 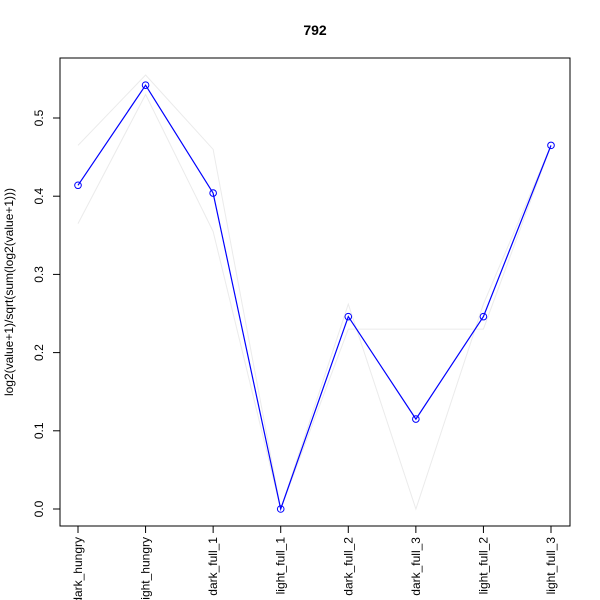 What do you see at coordinates (39, 196) in the screenshot?
I see `y-tick-label: 0.4` at bounding box center [39, 196].